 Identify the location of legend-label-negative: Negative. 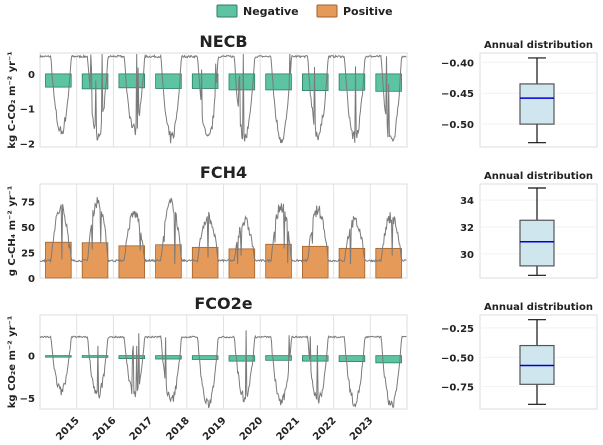
(271, 11).